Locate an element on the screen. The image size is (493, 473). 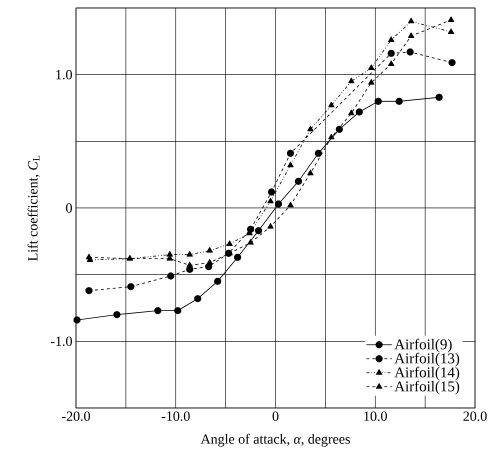
y-tick-label: 0 is located at coordinates (69, 208).